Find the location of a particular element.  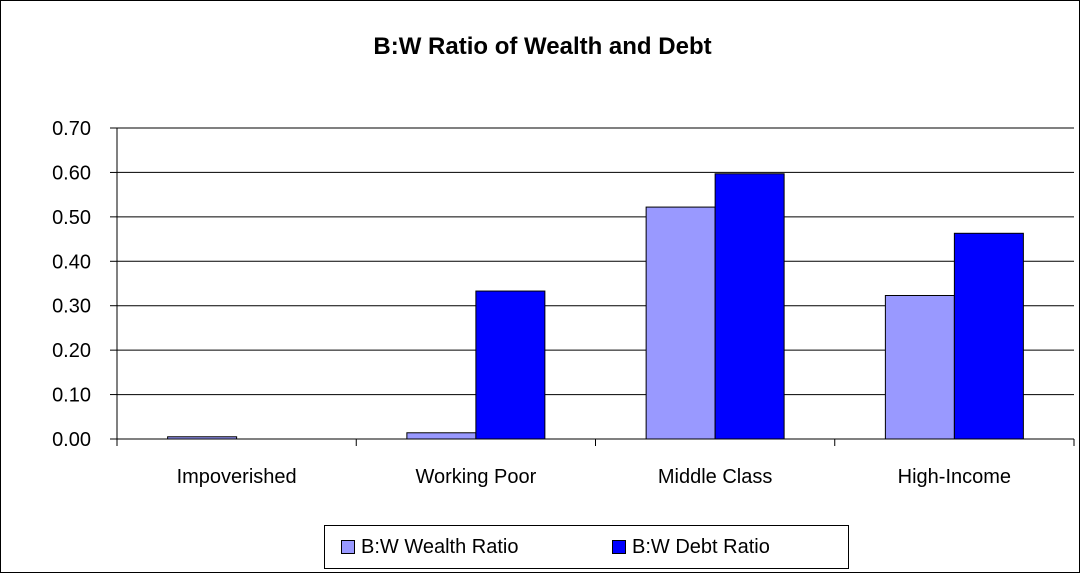

legend-label-debt: B:W Debt Ratio is located at coordinates (701, 546).